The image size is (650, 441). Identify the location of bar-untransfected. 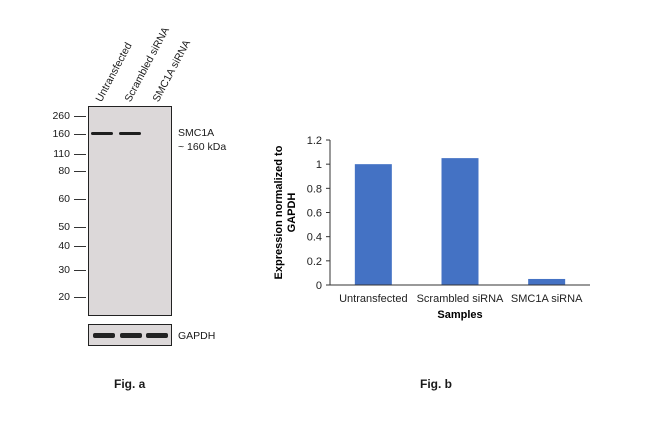
(373, 224).